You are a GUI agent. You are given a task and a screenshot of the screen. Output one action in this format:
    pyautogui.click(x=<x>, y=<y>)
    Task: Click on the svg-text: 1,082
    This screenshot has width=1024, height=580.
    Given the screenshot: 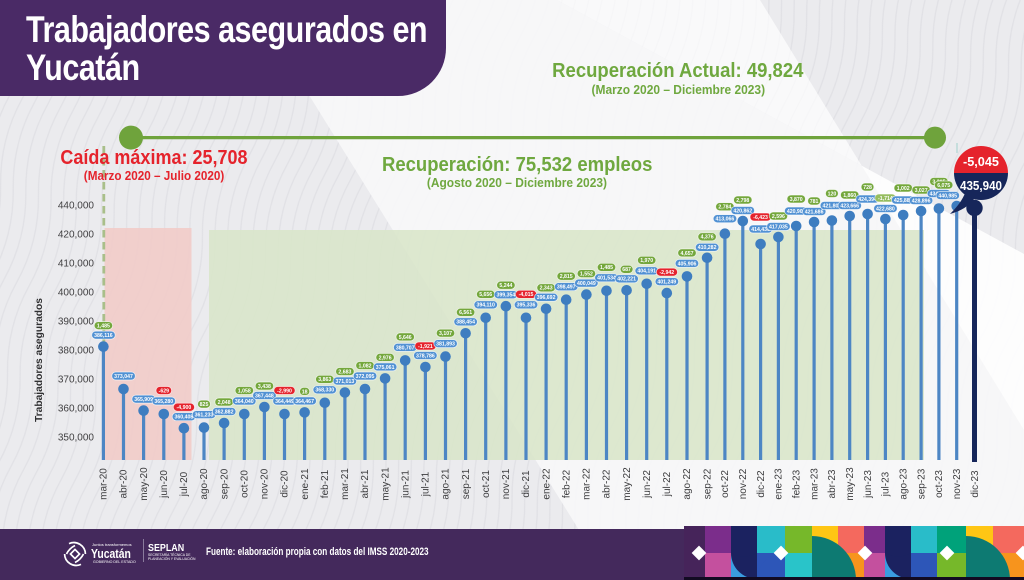 What is the action you would take?
    pyautogui.click(x=365, y=366)
    